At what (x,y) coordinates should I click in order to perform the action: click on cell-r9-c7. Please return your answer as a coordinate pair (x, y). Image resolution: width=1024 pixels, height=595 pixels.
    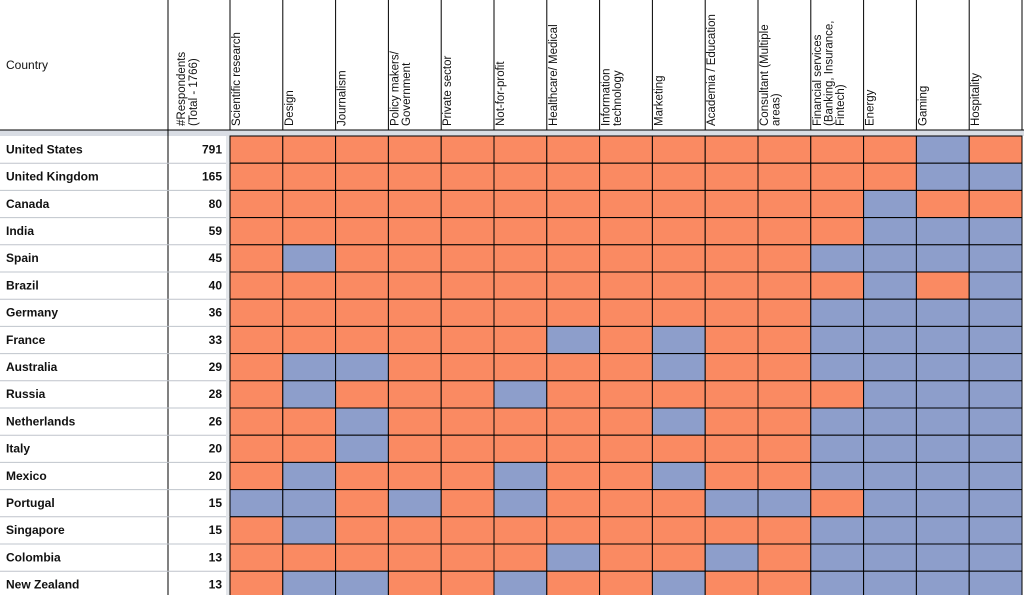
    Looking at the image, I should click on (573, 367).